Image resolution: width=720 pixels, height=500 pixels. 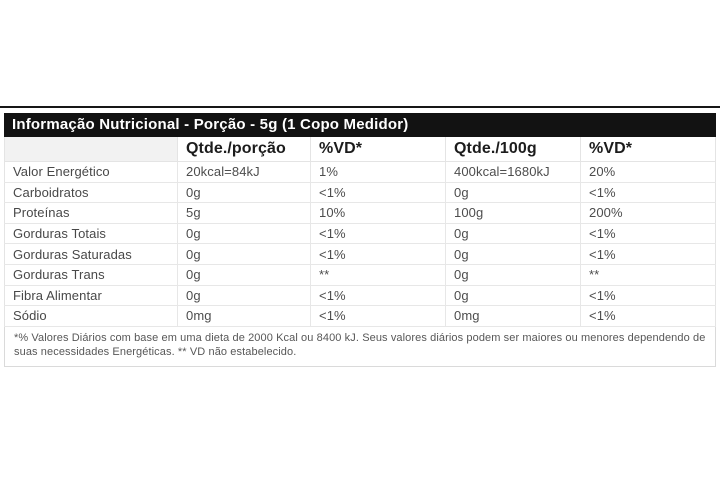 I want to click on value-qtde-porcao: 0mg, so click(x=244, y=316).